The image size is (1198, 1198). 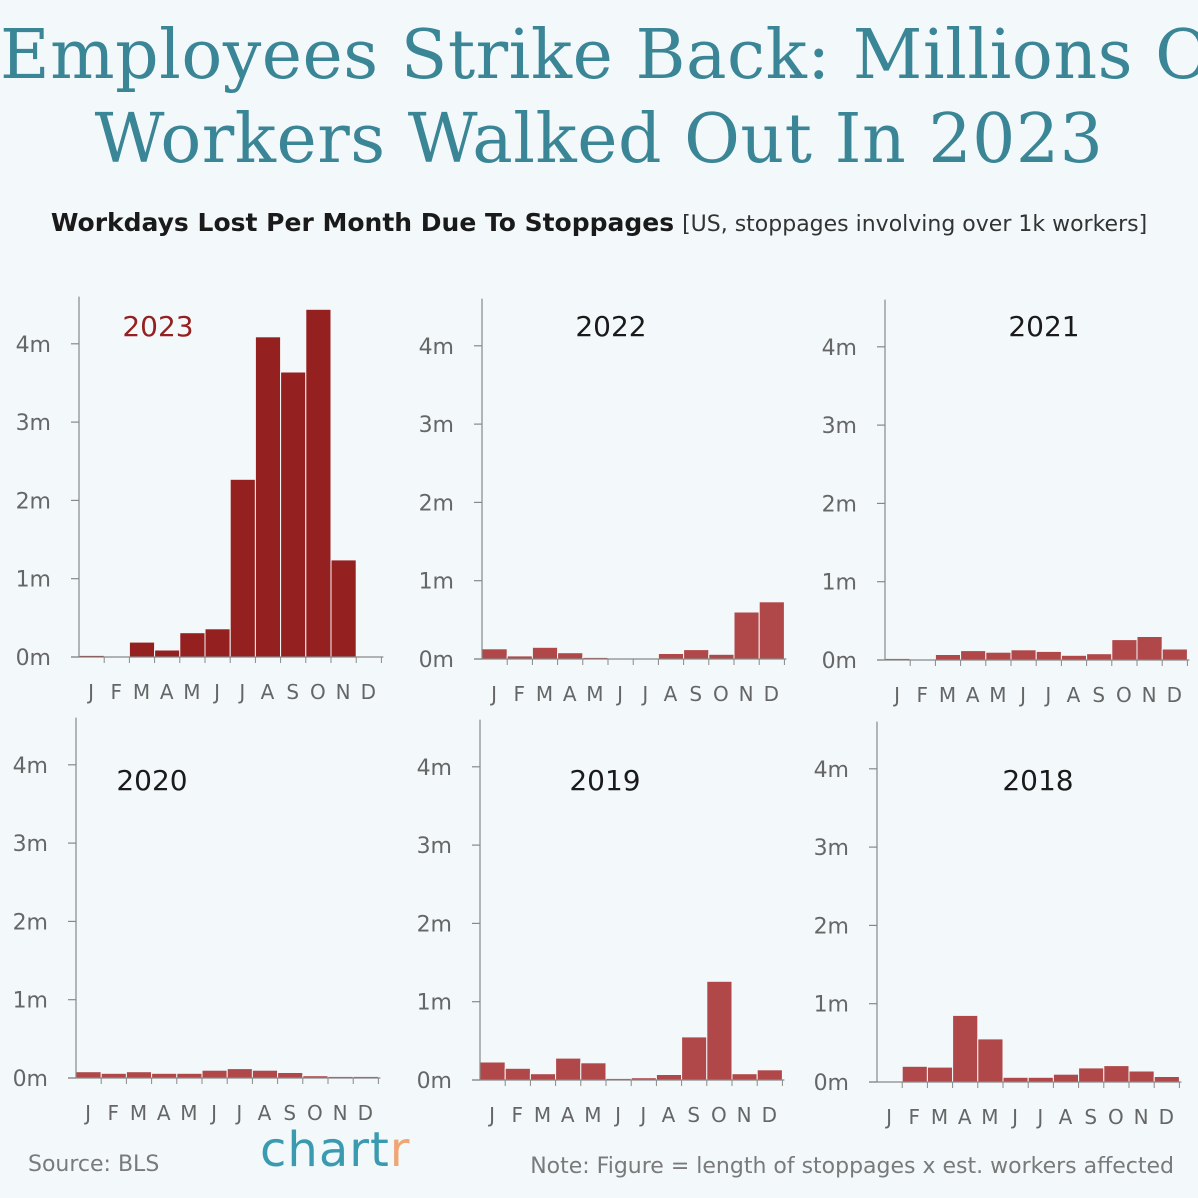 What do you see at coordinates (696, 694) in the screenshot?
I see `x-tick-label-2022-8: S` at bounding box center [696, 694].